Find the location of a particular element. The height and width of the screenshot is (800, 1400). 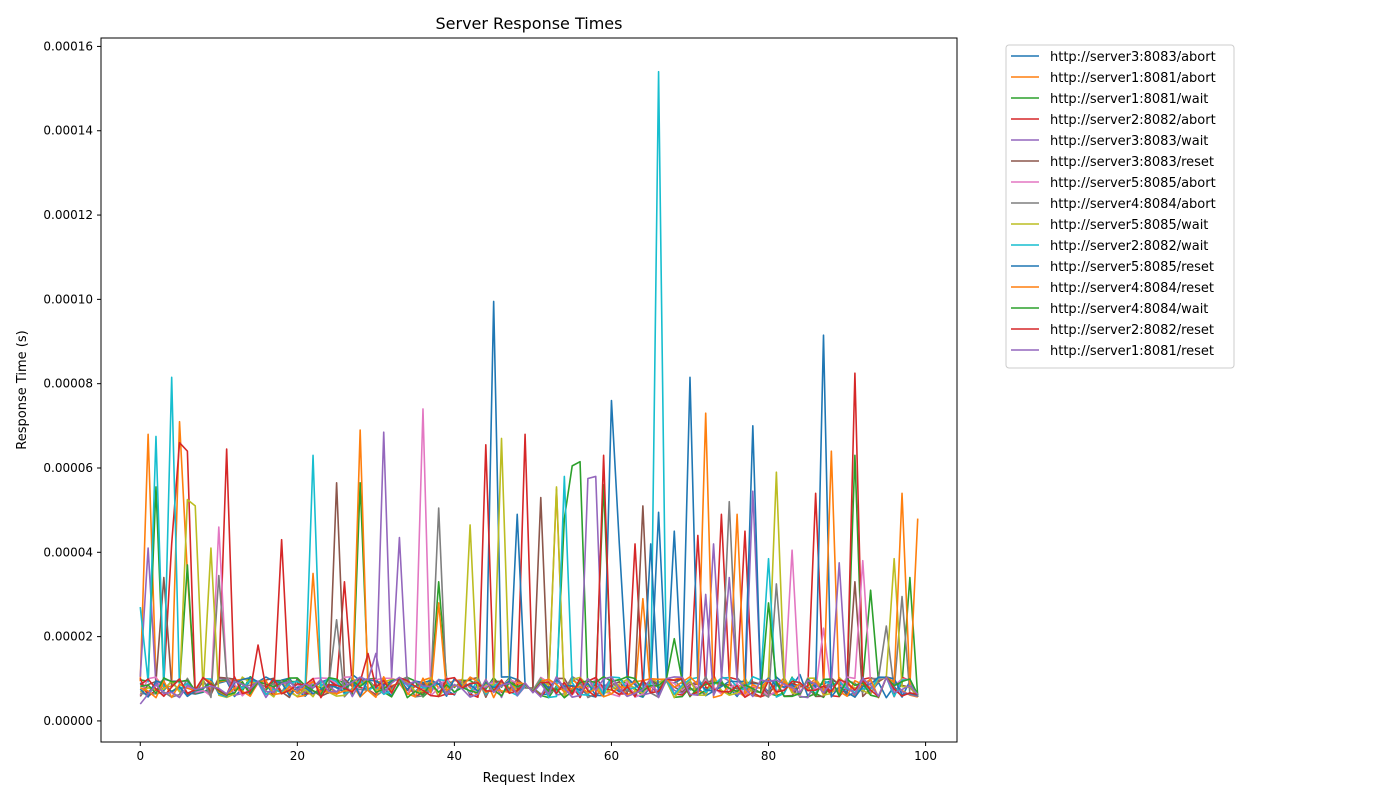

y-tick-label: 0.00012 is located at coordinates (68, 215).